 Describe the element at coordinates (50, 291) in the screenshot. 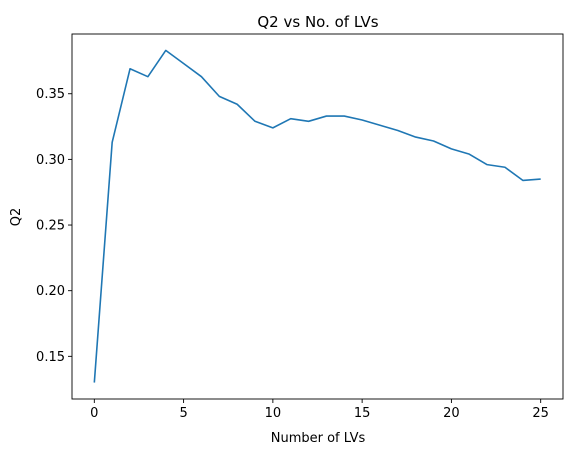

I see `y-tick-label: 0.20` at that location.